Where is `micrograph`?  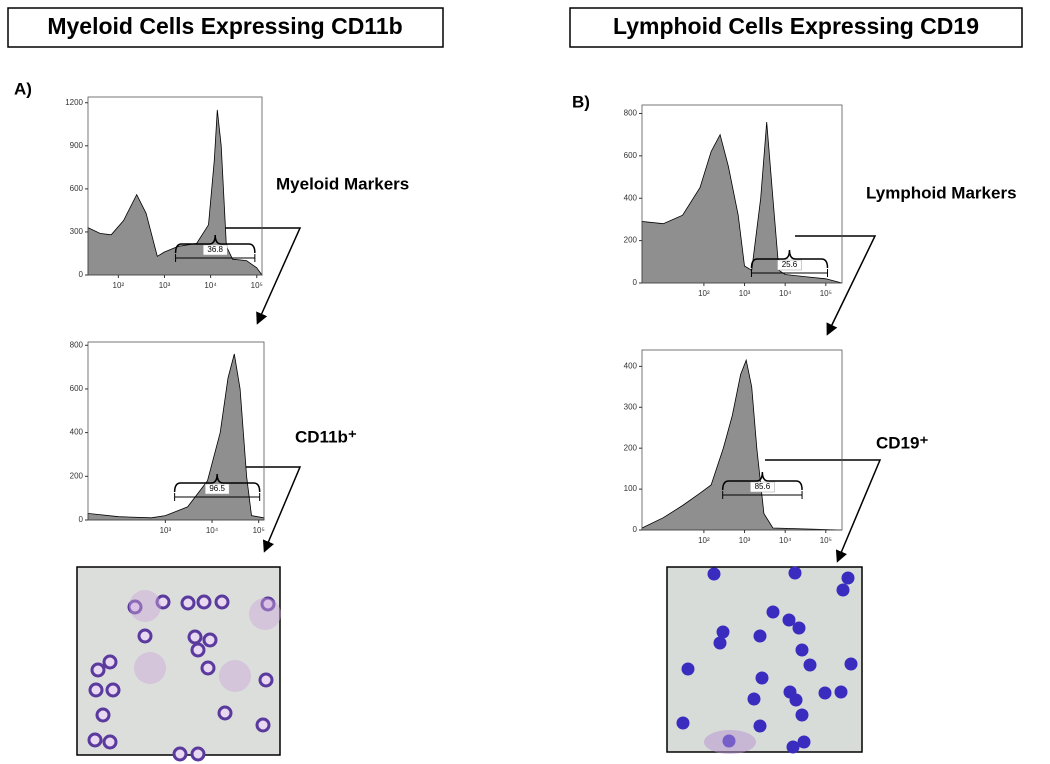
micrograph is located at coordinates (764, 659).